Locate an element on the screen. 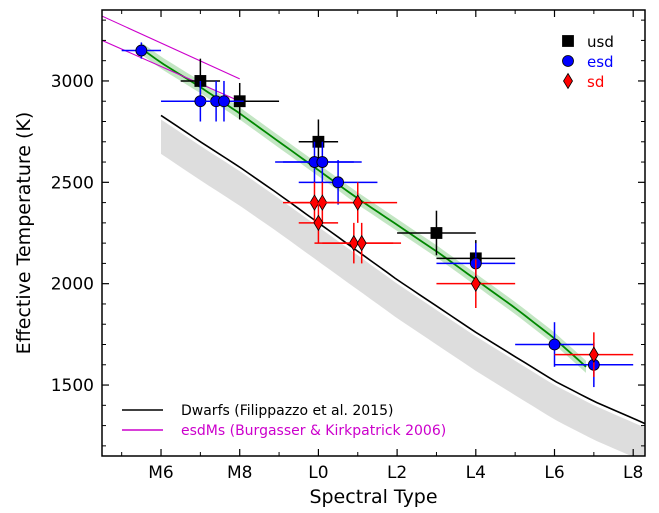  x-tick-label: L4 is located at coordinates (476, 473).